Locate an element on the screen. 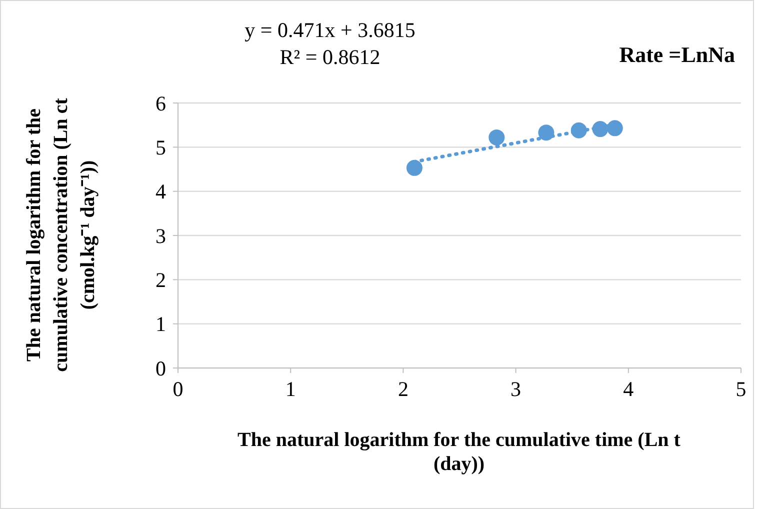 The image size is (765, 509). y-tick-label: 0 is located at coordinates (161, 368).